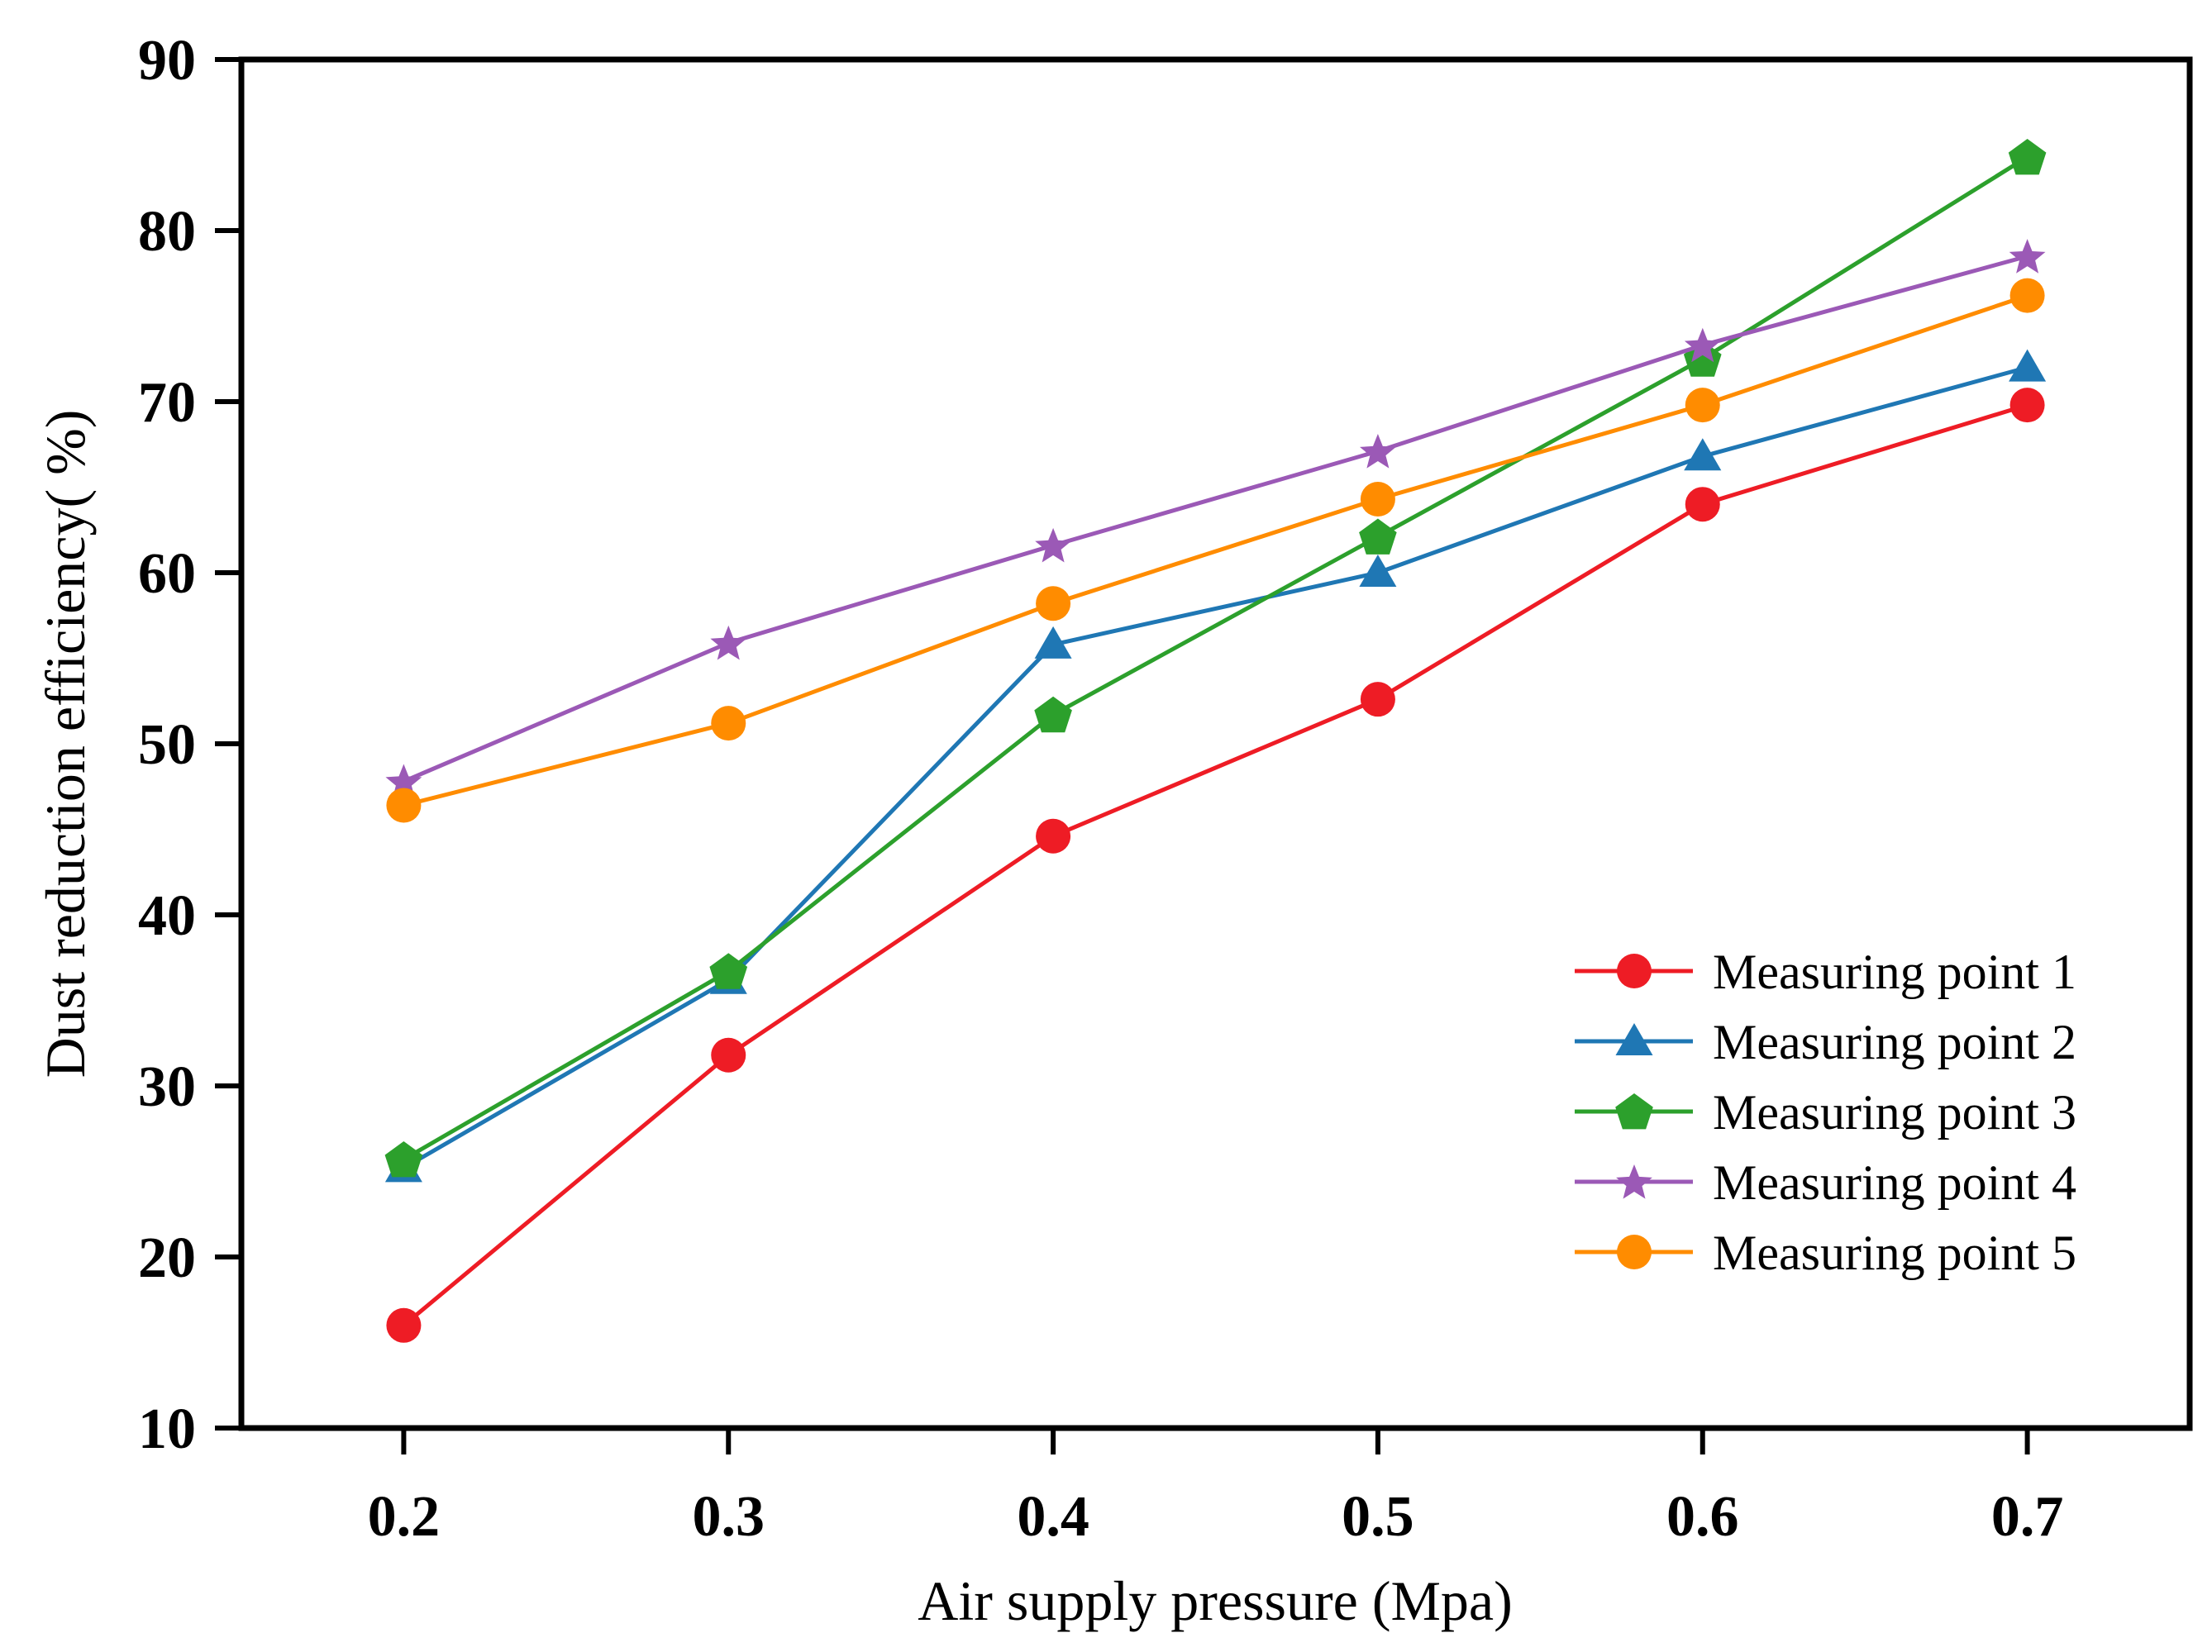  I want to click on y-tick-label-70: 70, so click(167, 403).